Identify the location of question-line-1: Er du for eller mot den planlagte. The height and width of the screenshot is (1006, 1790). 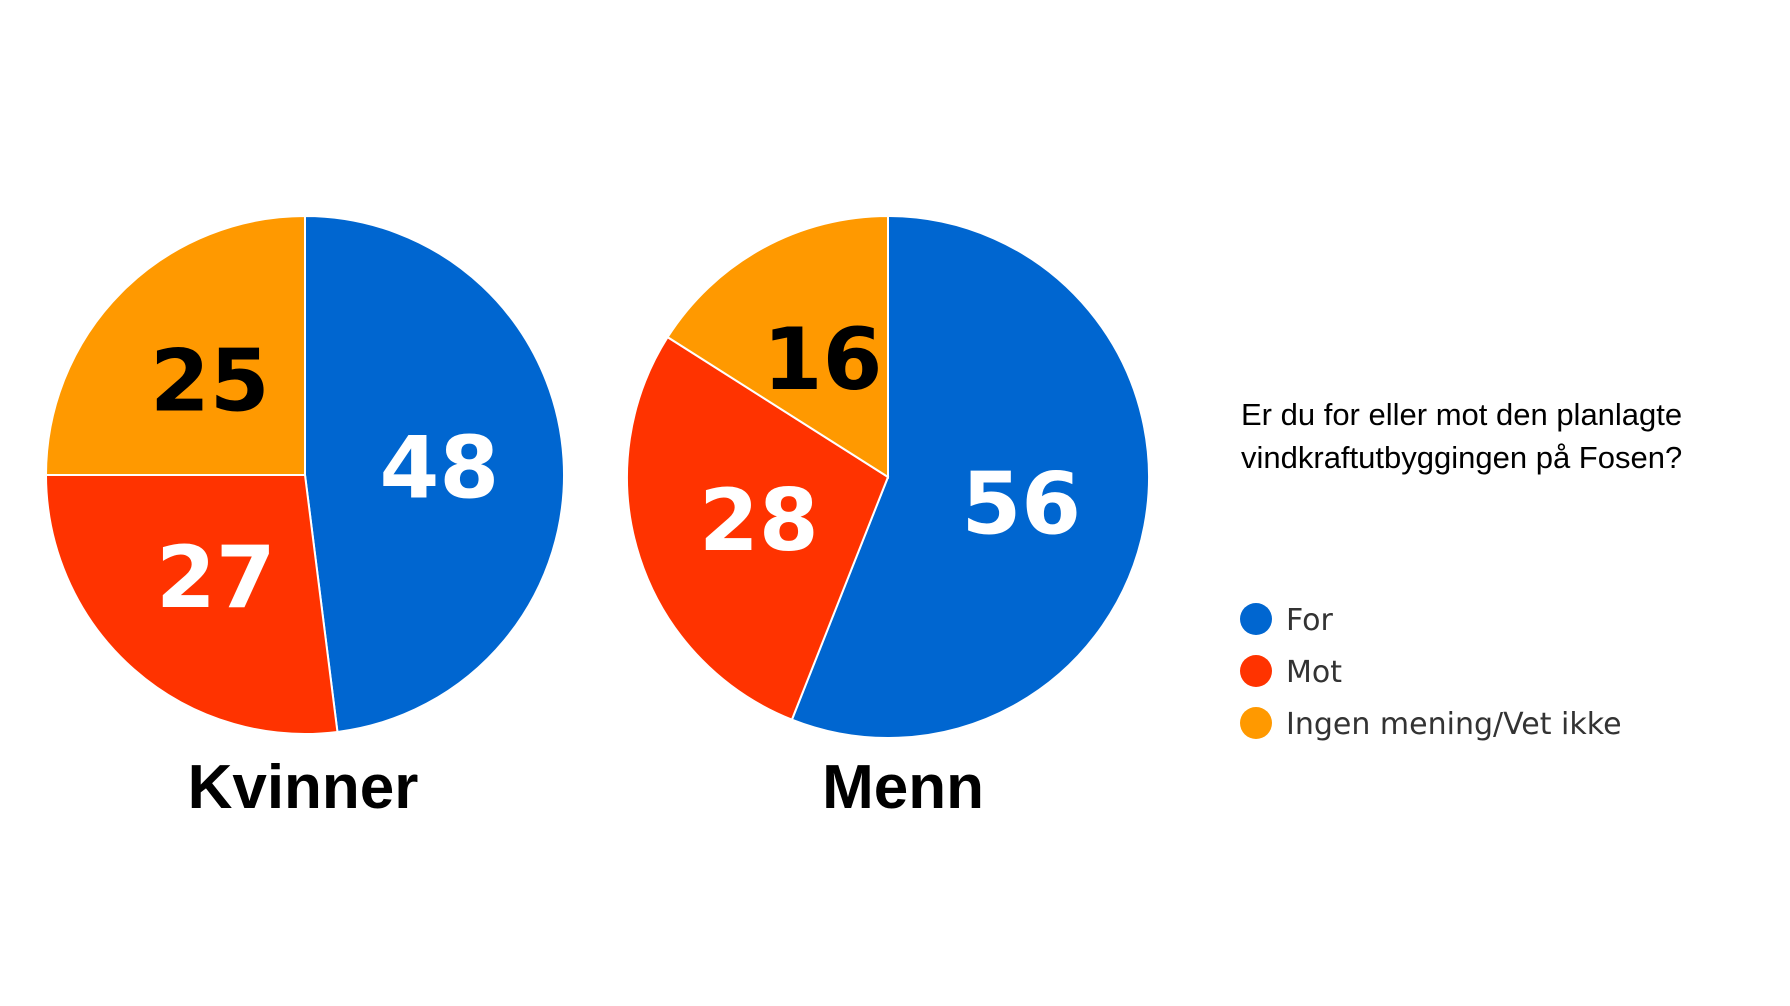
(1461, 414).